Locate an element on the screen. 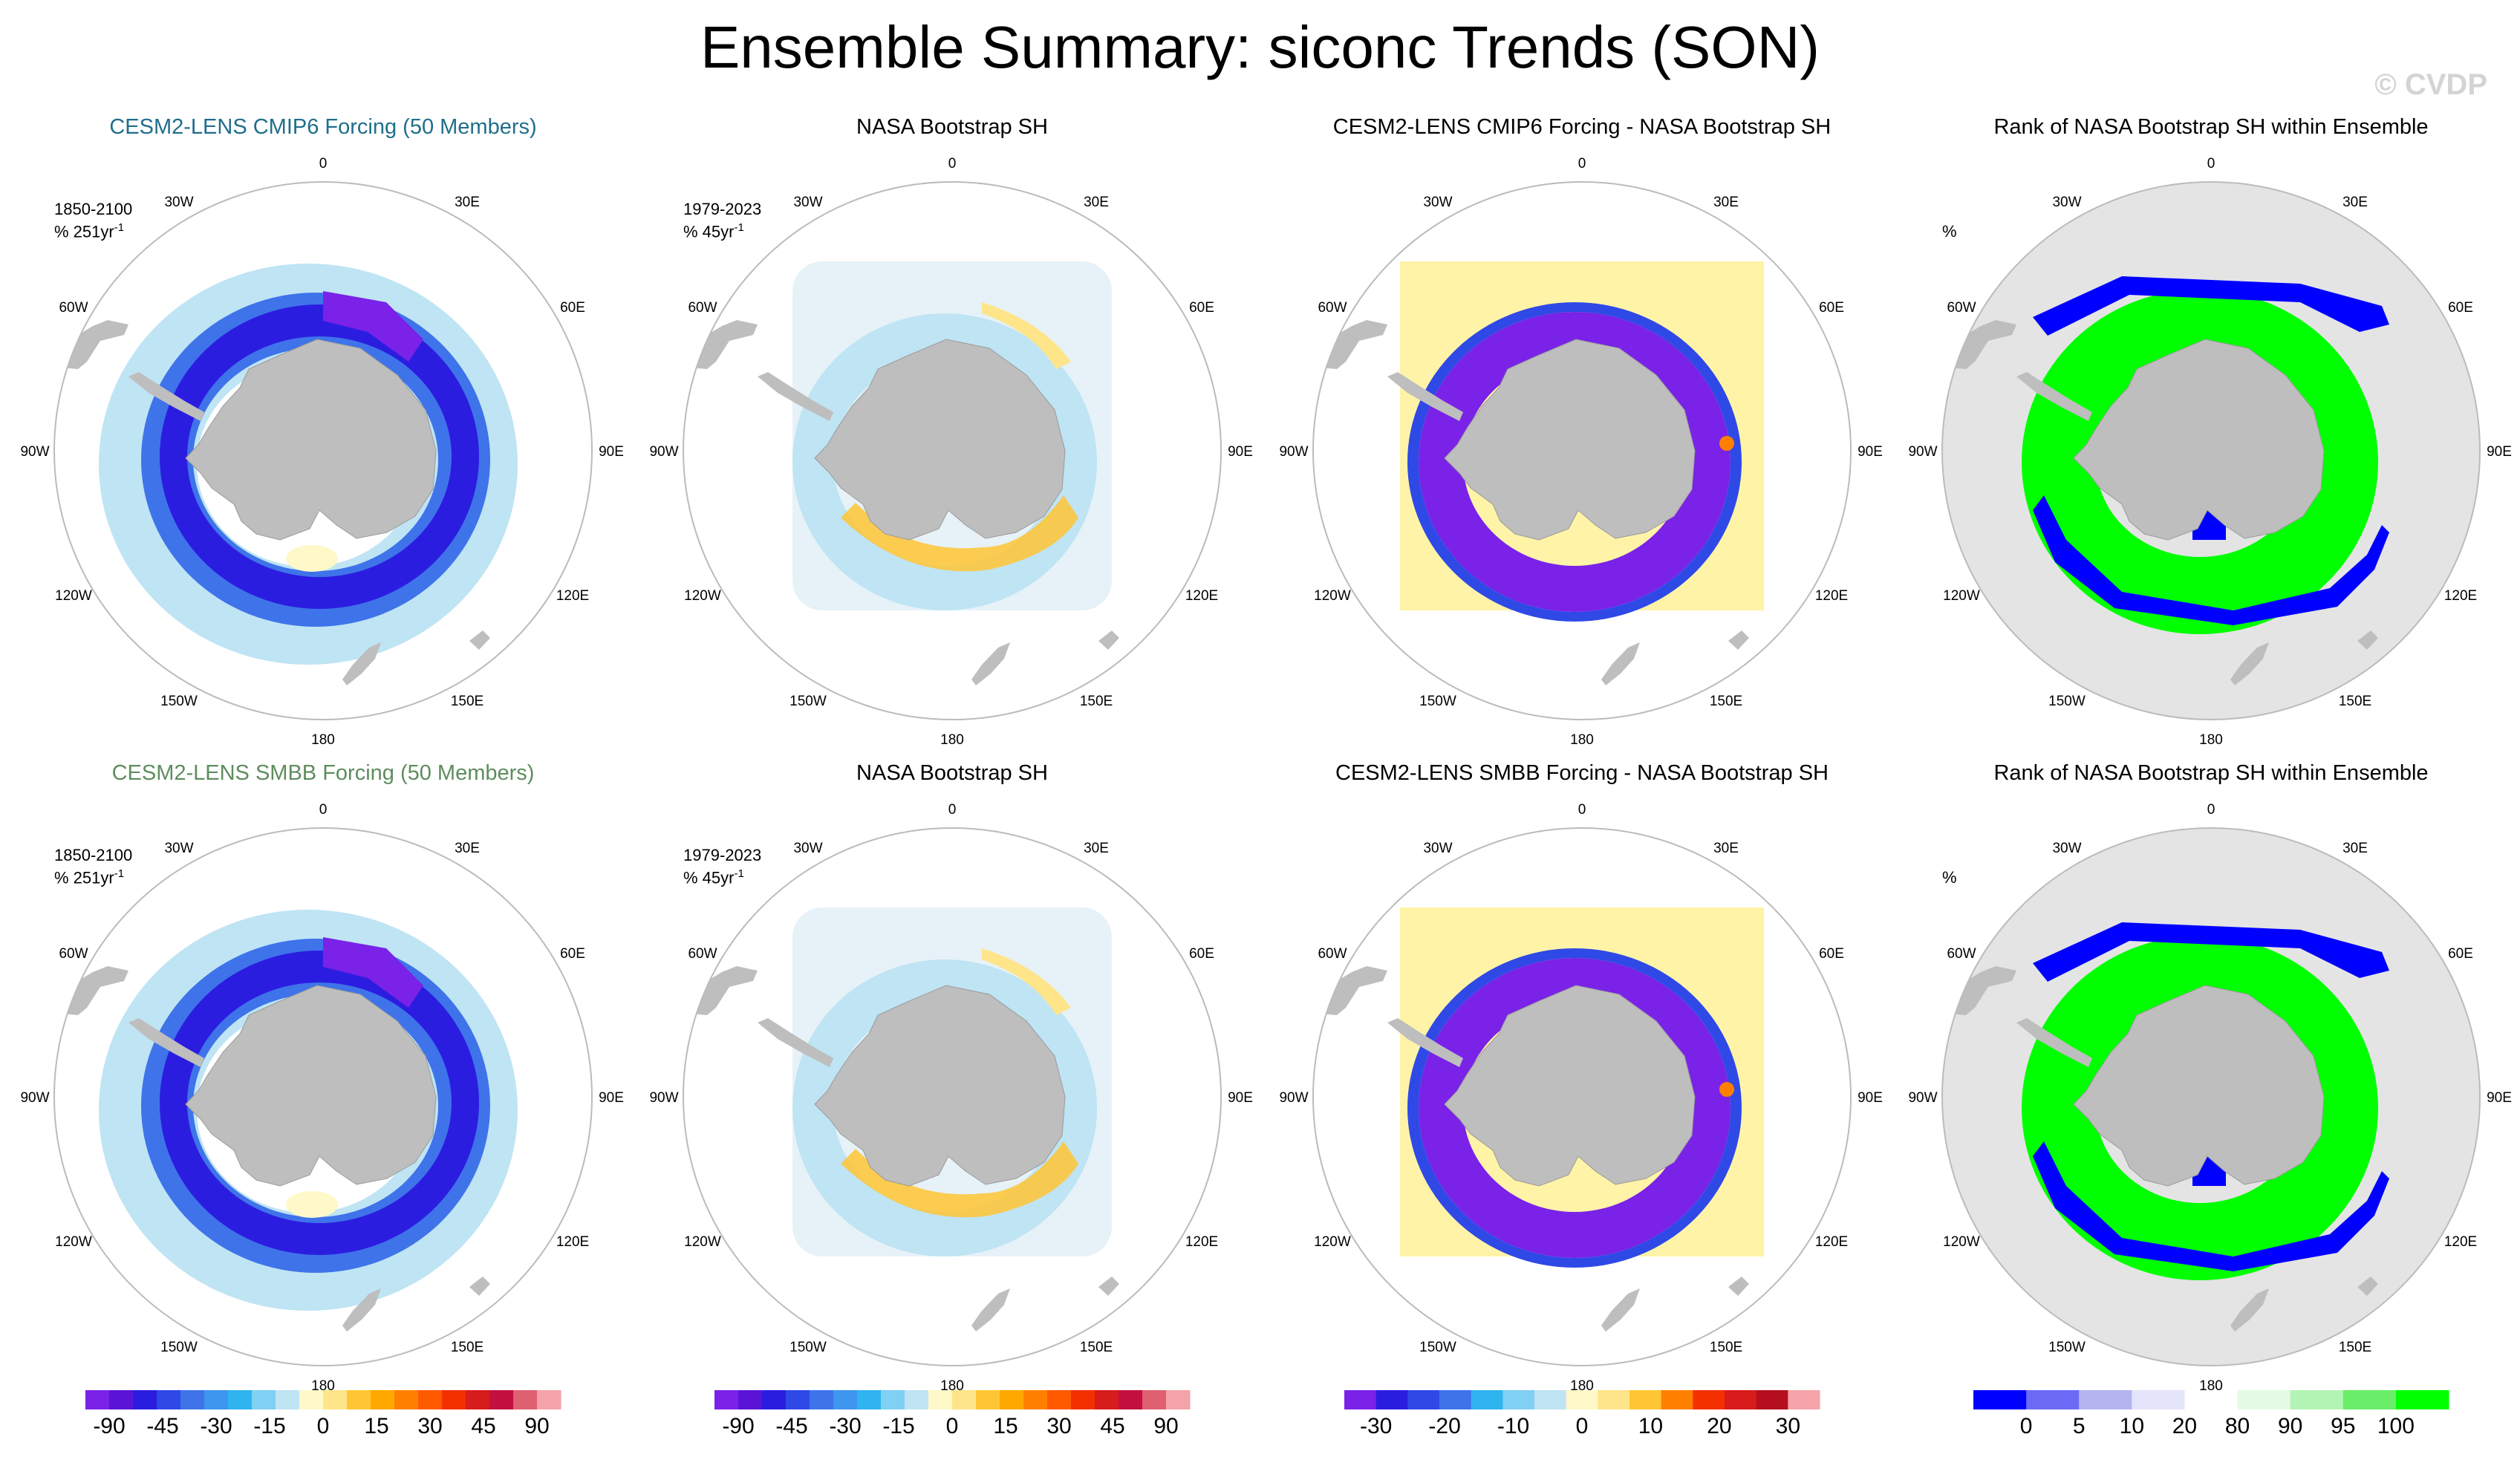 This screenshot has width=2520, height=1457. units-label: % 45yr-1 is located at coordinates (713, 231).